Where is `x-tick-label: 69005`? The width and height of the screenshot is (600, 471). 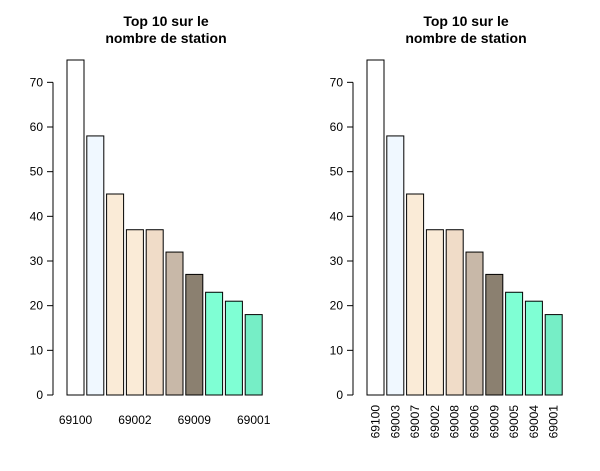 x-tick-label: 69005 is located at coordinates (514, 422).